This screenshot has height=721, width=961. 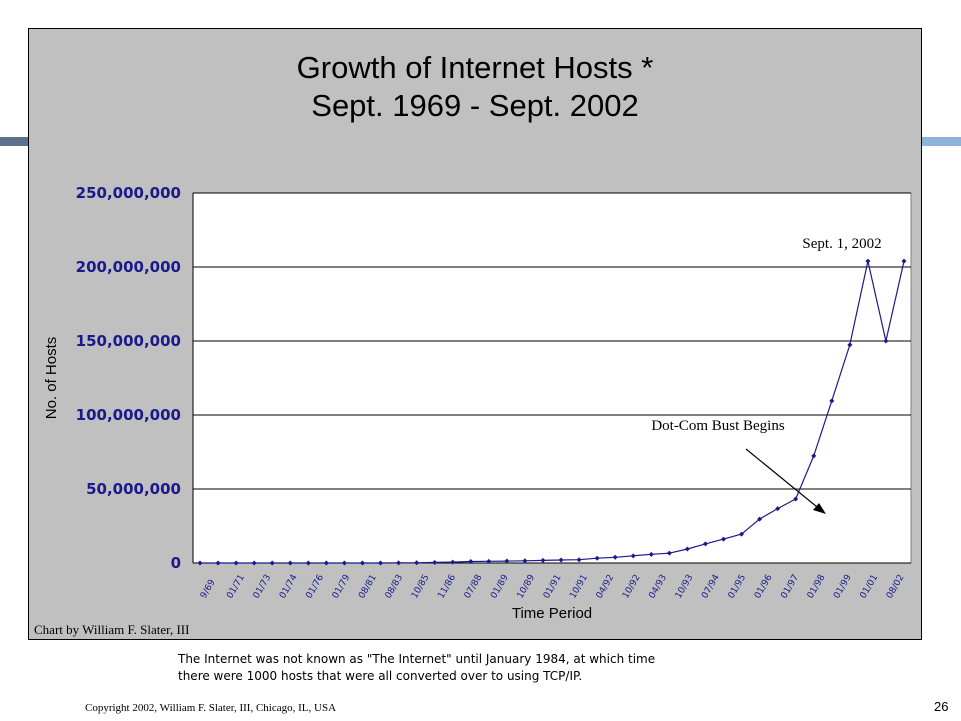 What do you see at coordinates (579, 586) in the screenshot?
I see `x-tick-label: 10/91` at bounding box center [579, 586].